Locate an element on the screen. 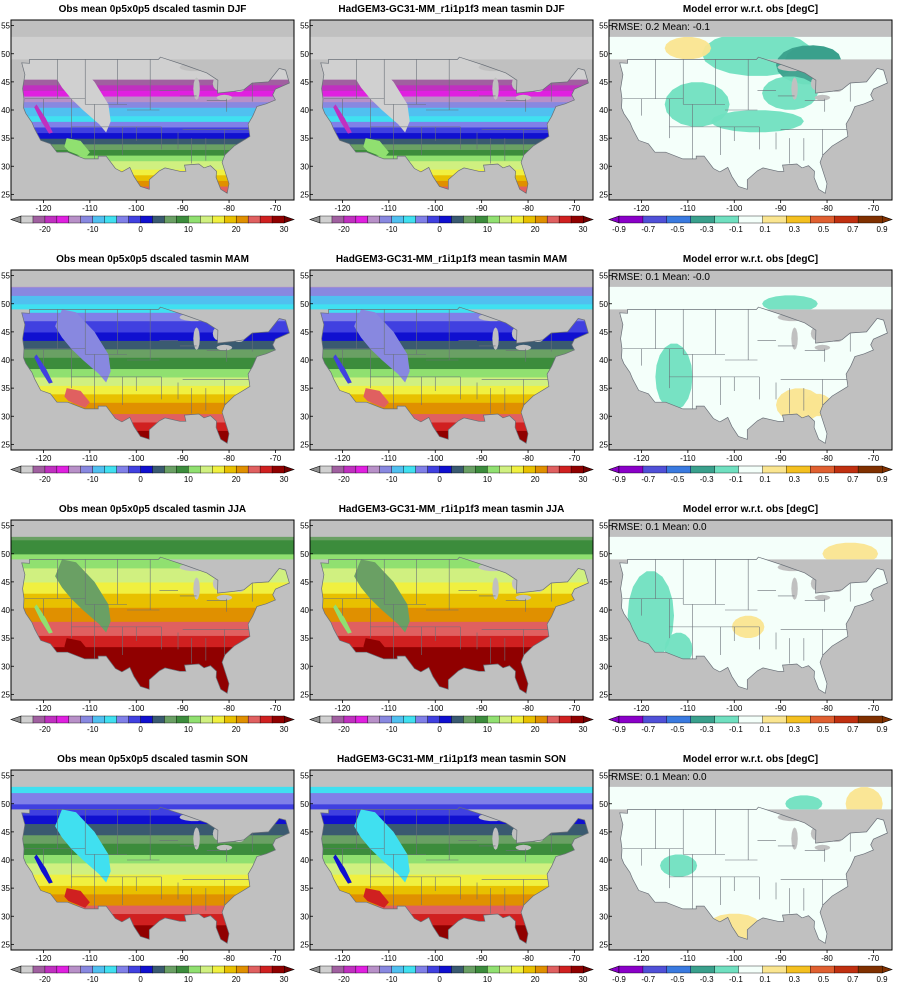  y-tick-label: 25 is located at coordinates (603, 944).